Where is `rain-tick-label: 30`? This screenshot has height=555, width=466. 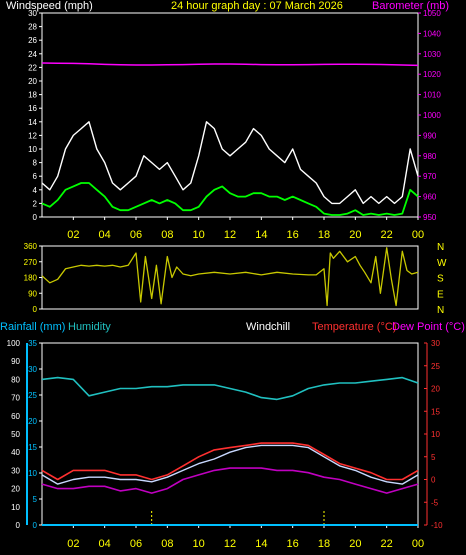 rain-tick-label: 30 is located at coordinates (32, 369).